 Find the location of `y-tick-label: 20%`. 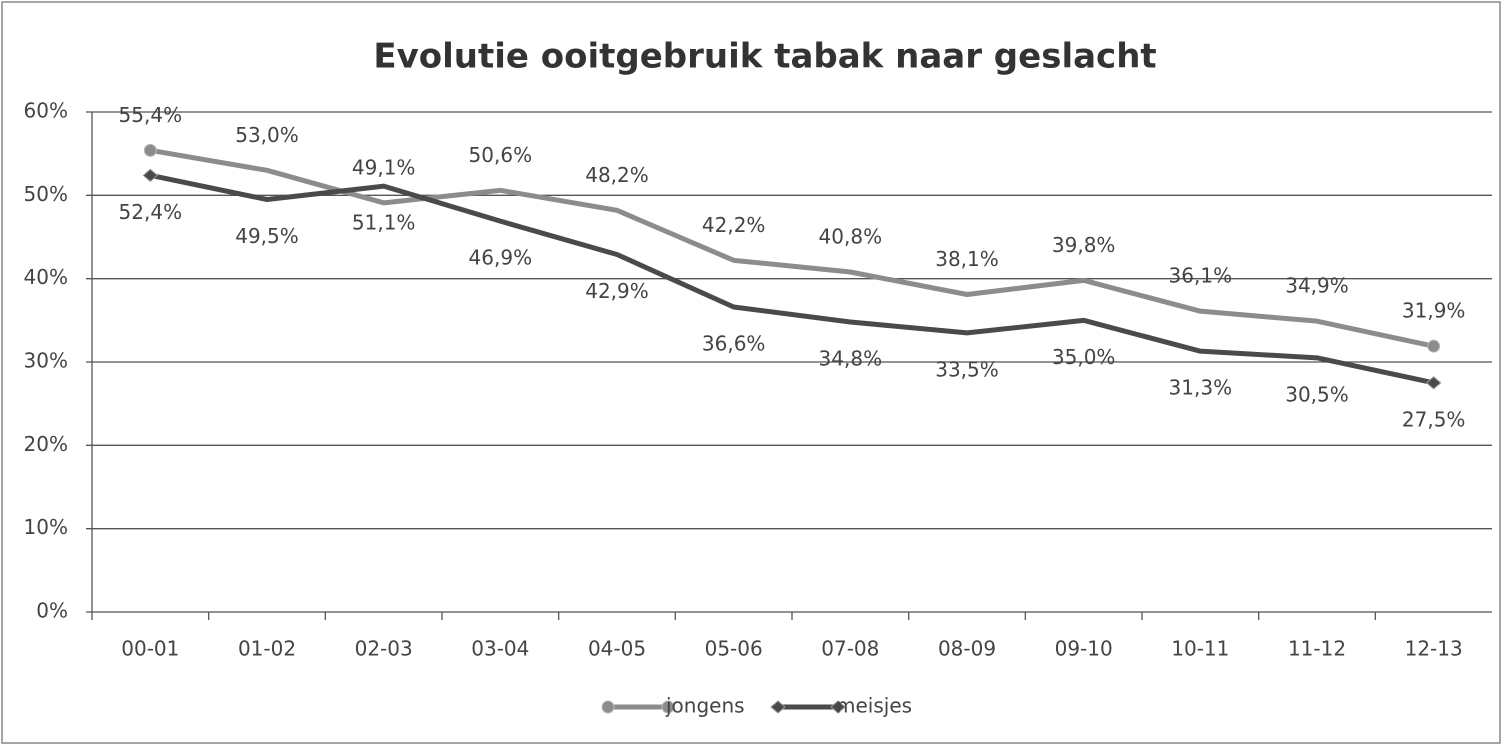

y-tick-label: 20% is located at coordinates (46, 444).